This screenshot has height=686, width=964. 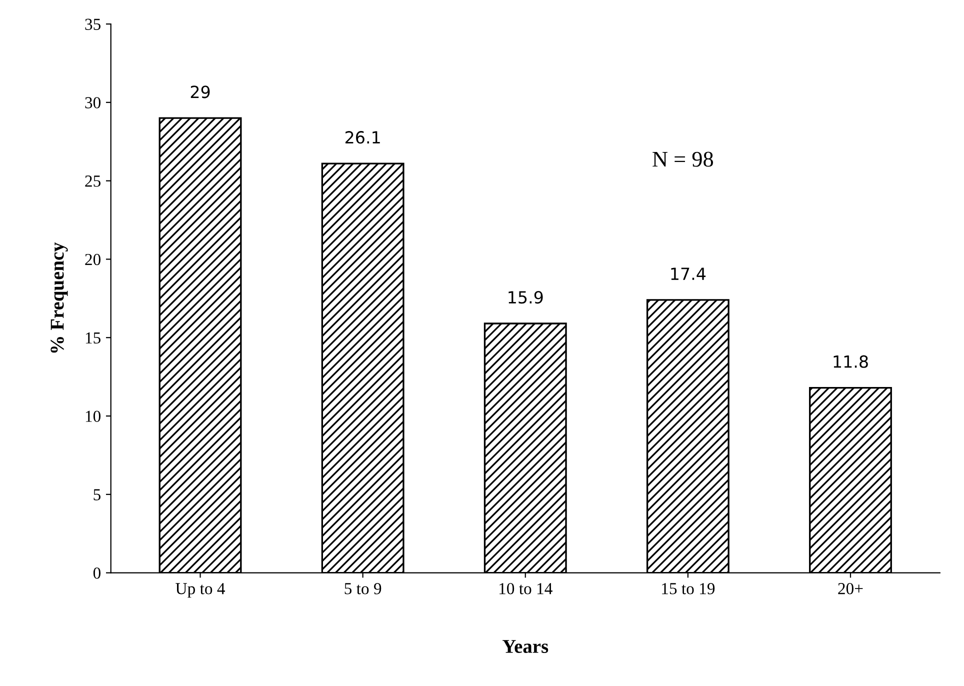 I want to click on y-tick-label: 0, so click(x=96, y=573).